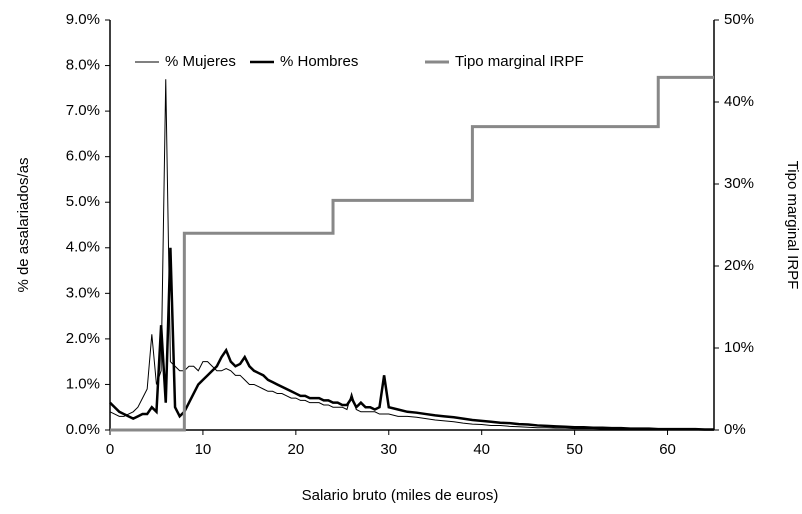 The width and height of the screenshot is (802, 514). Describe the element at coordinates (667, 449) in the screenshot. I see `x-tick-label: 60` at that location.